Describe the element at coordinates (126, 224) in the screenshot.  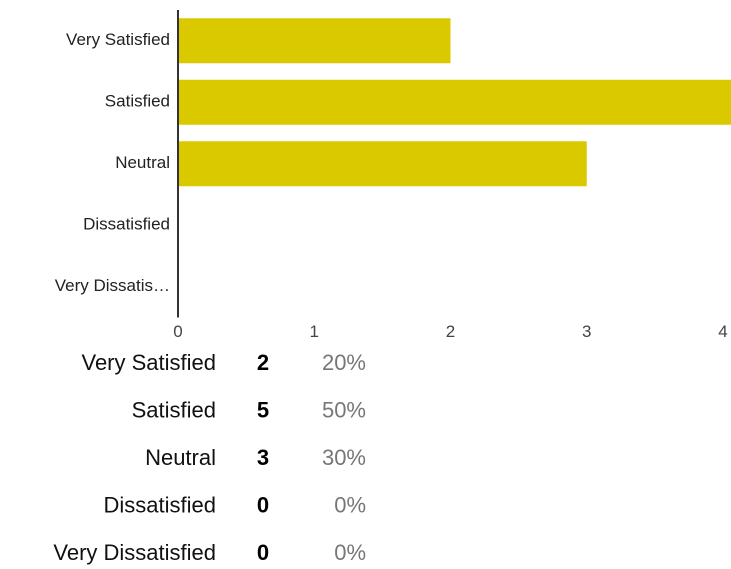
I see `category-label: Dissatisfied` at that location.